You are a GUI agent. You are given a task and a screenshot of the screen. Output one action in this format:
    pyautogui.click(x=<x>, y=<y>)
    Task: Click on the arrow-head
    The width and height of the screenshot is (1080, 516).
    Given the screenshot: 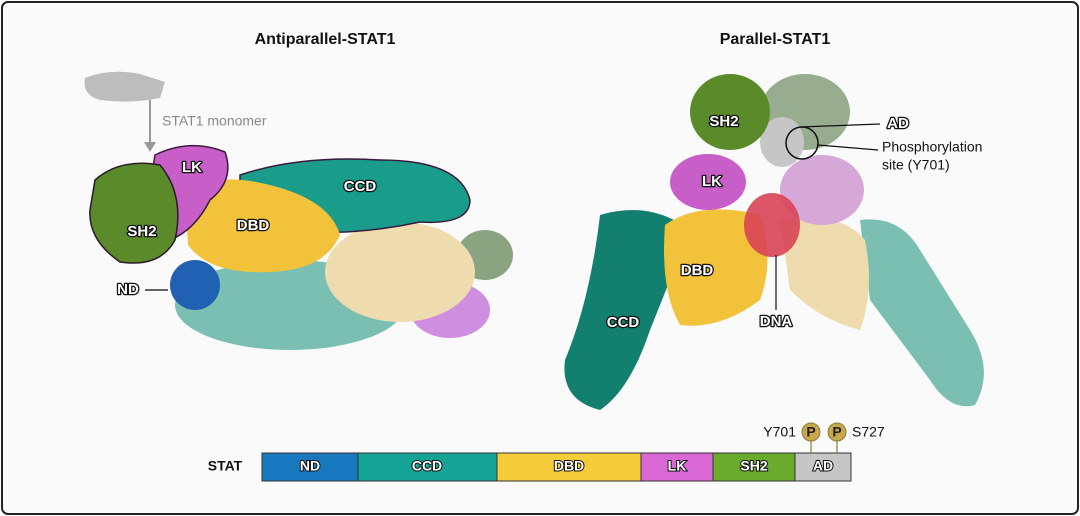 What is the action you would take?
    pyautogui.click(x=150, y=147)
    